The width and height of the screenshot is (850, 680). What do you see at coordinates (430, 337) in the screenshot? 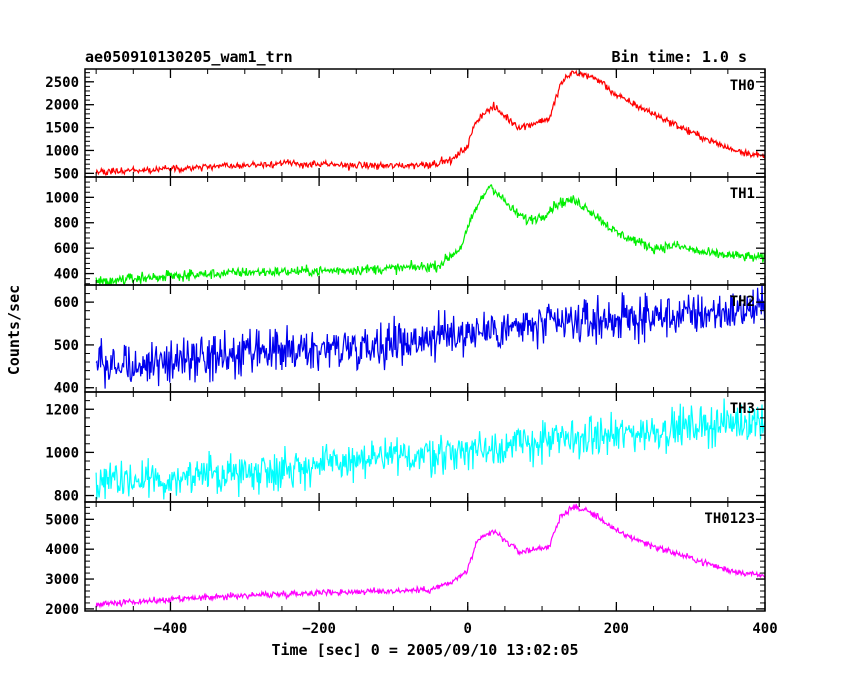
I see `series-line-th2` at bounding box center [430, 337].